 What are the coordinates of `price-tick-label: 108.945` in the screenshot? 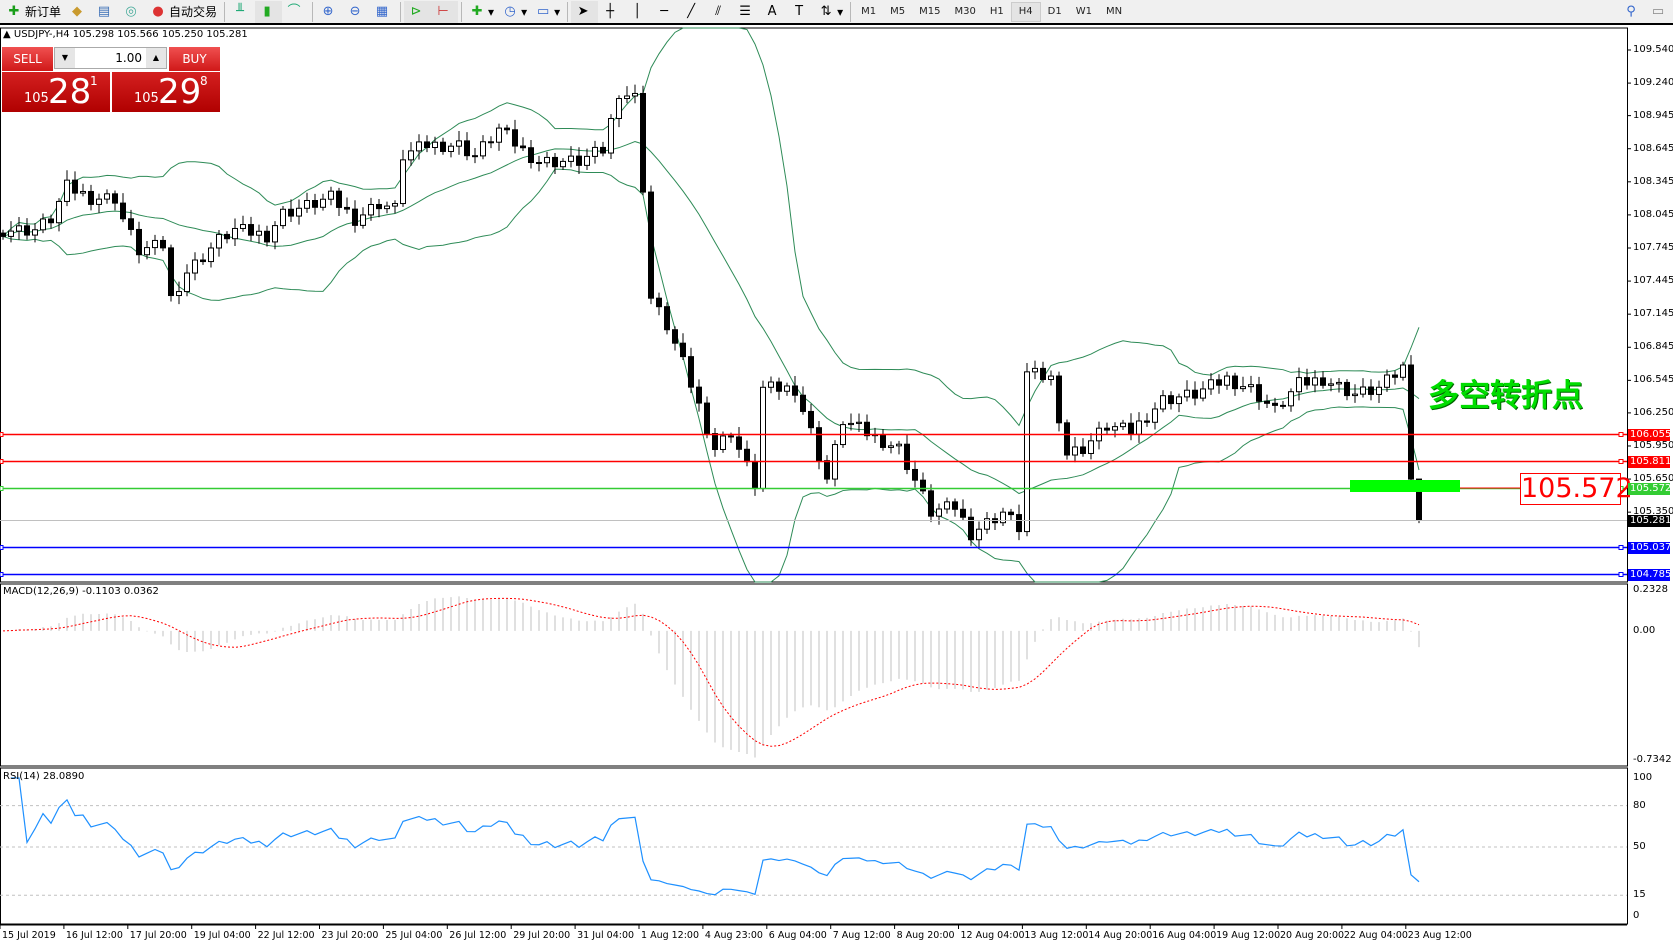 It's located at (1653, 115).